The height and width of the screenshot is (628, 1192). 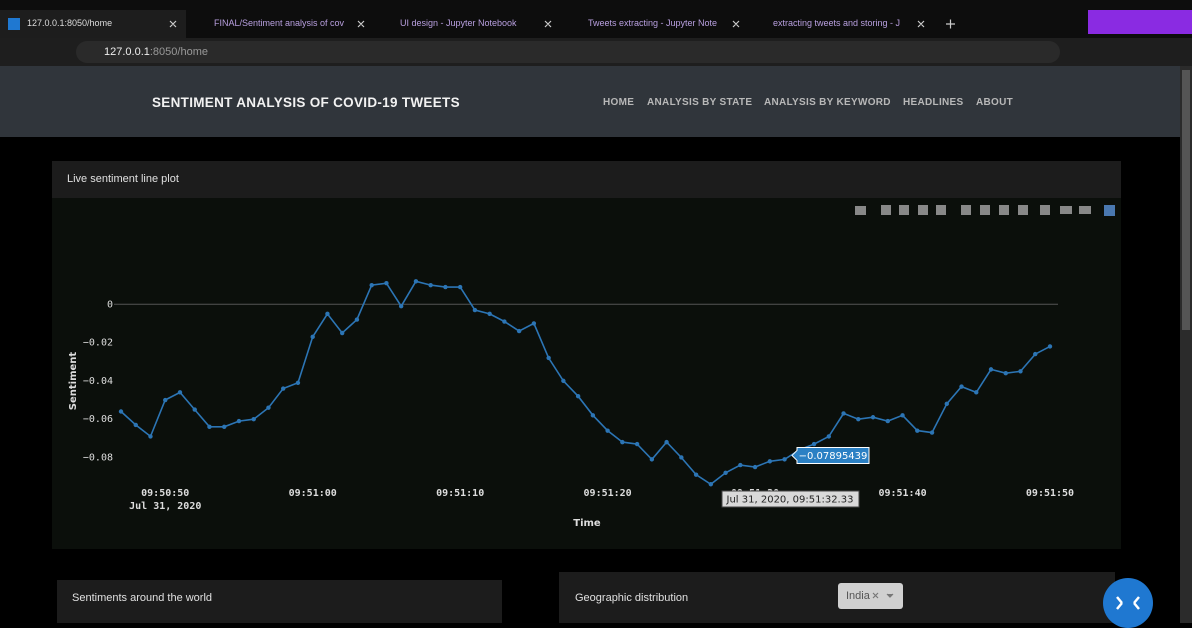 What do you see at coordinates (619, 102) in the screenshot?
I see `nav-link: HOME` at bounding box center [619, 102].